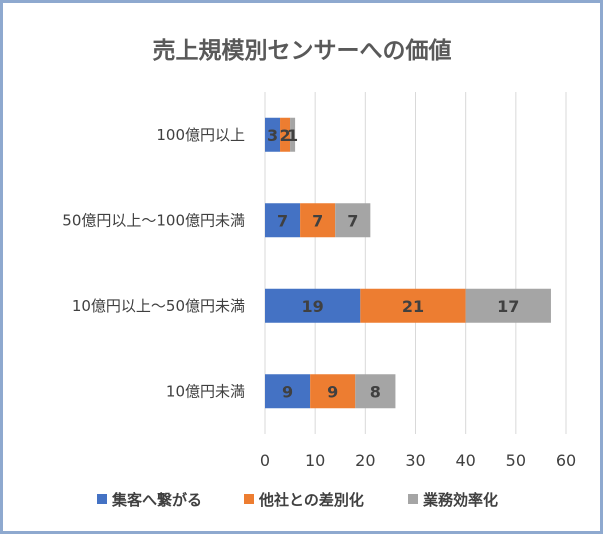  What do you see at coordinates (158, 306) in the screenshot?
I see `category-label: 10億円以上～50億円未満` at bounding box center [158, 306].